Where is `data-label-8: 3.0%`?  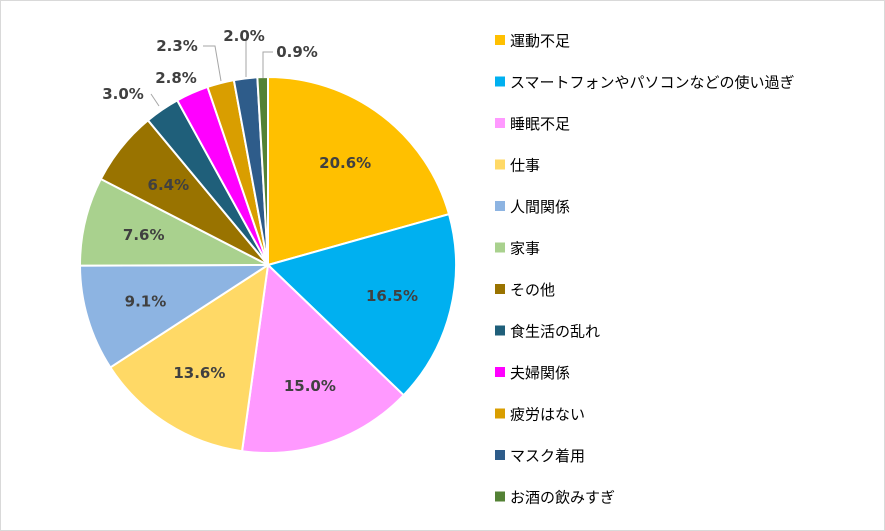
data-label-8: 3.0% is located at coordinates (123, 94).